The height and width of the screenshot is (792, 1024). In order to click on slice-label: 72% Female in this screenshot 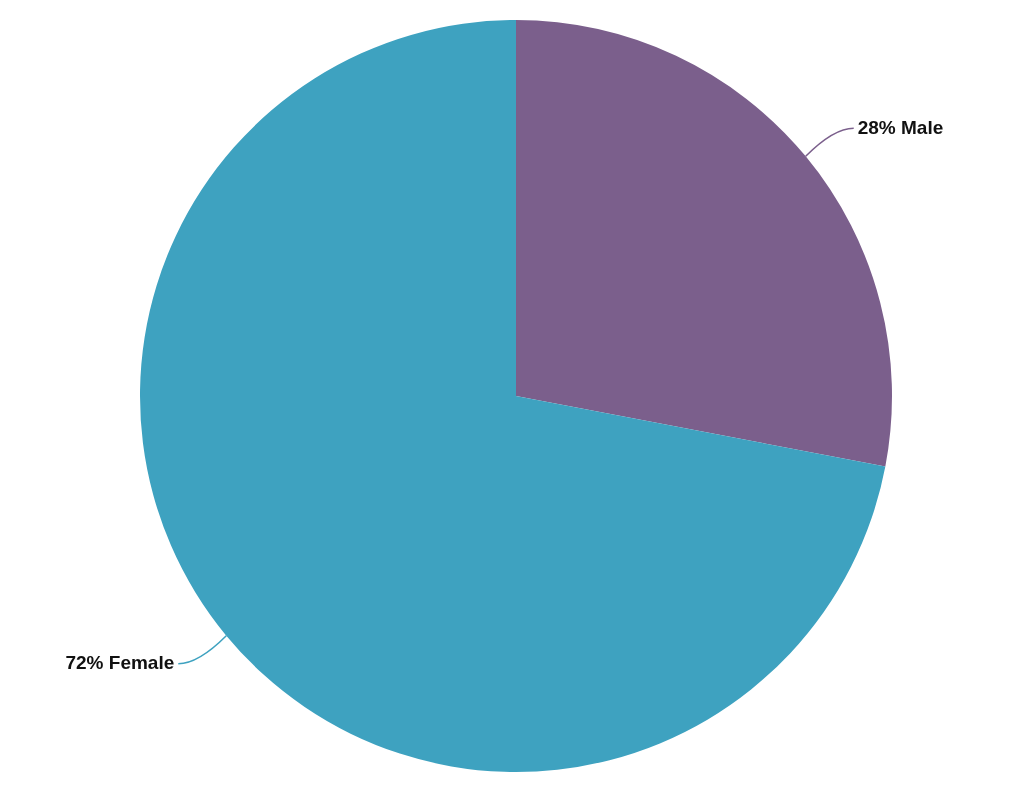, I will do `click(120, 662)`.